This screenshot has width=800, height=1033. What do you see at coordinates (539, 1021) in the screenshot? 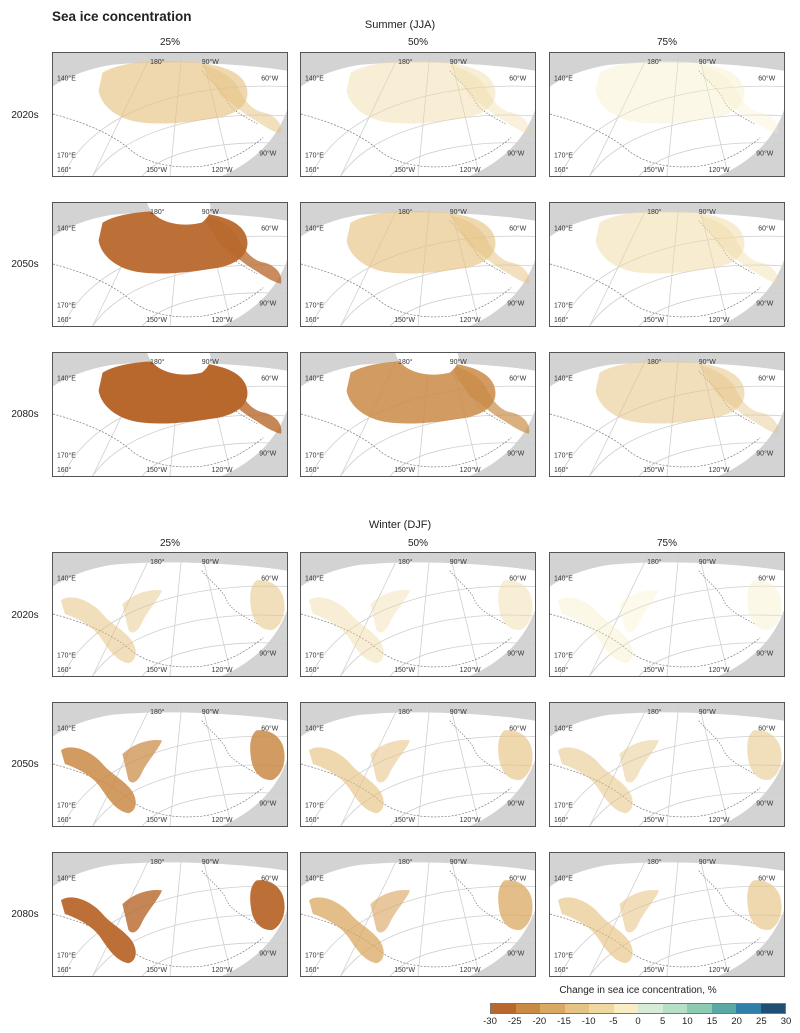
I see `legend-tick--20: -20` at bounding box center [539, 1021].